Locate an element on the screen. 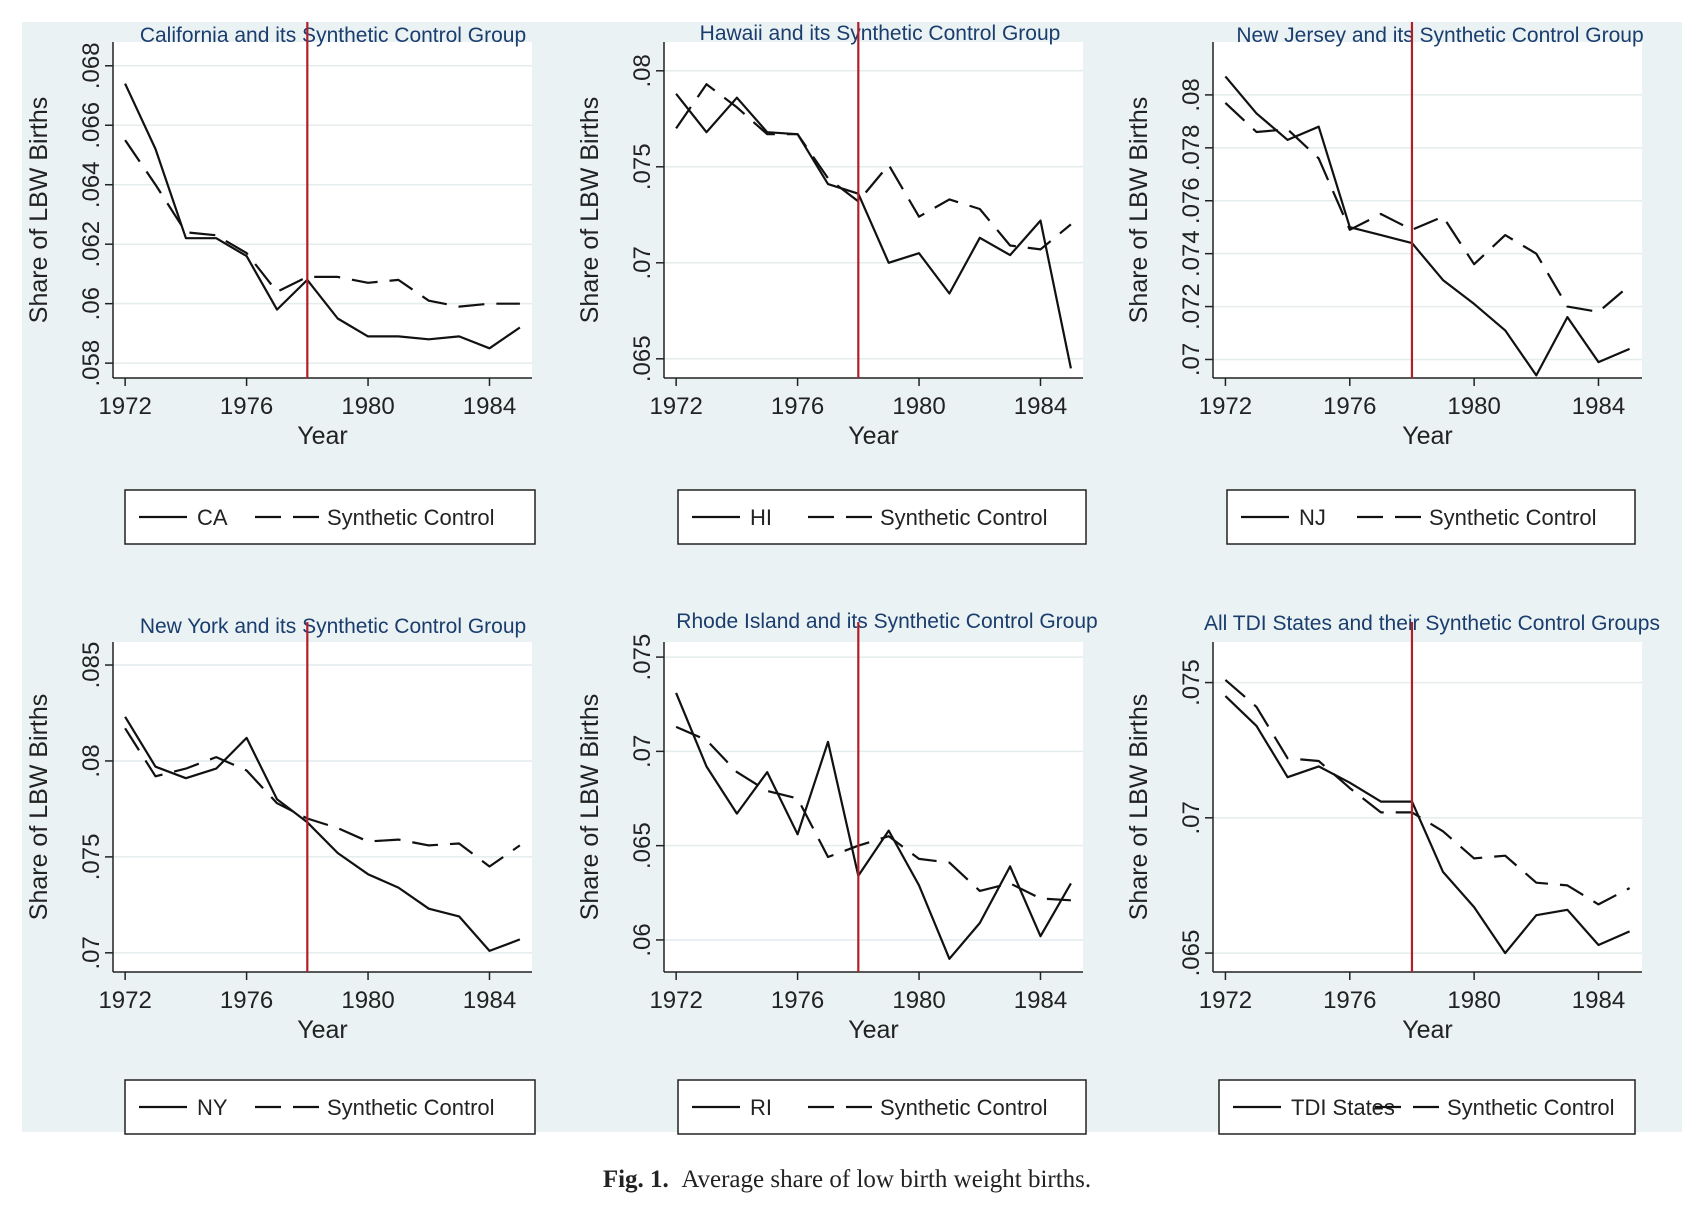 Image resolution: width=1694 pixels, height=1214 pixels. legend-label: NJ is located at coordinates (1312, 517).